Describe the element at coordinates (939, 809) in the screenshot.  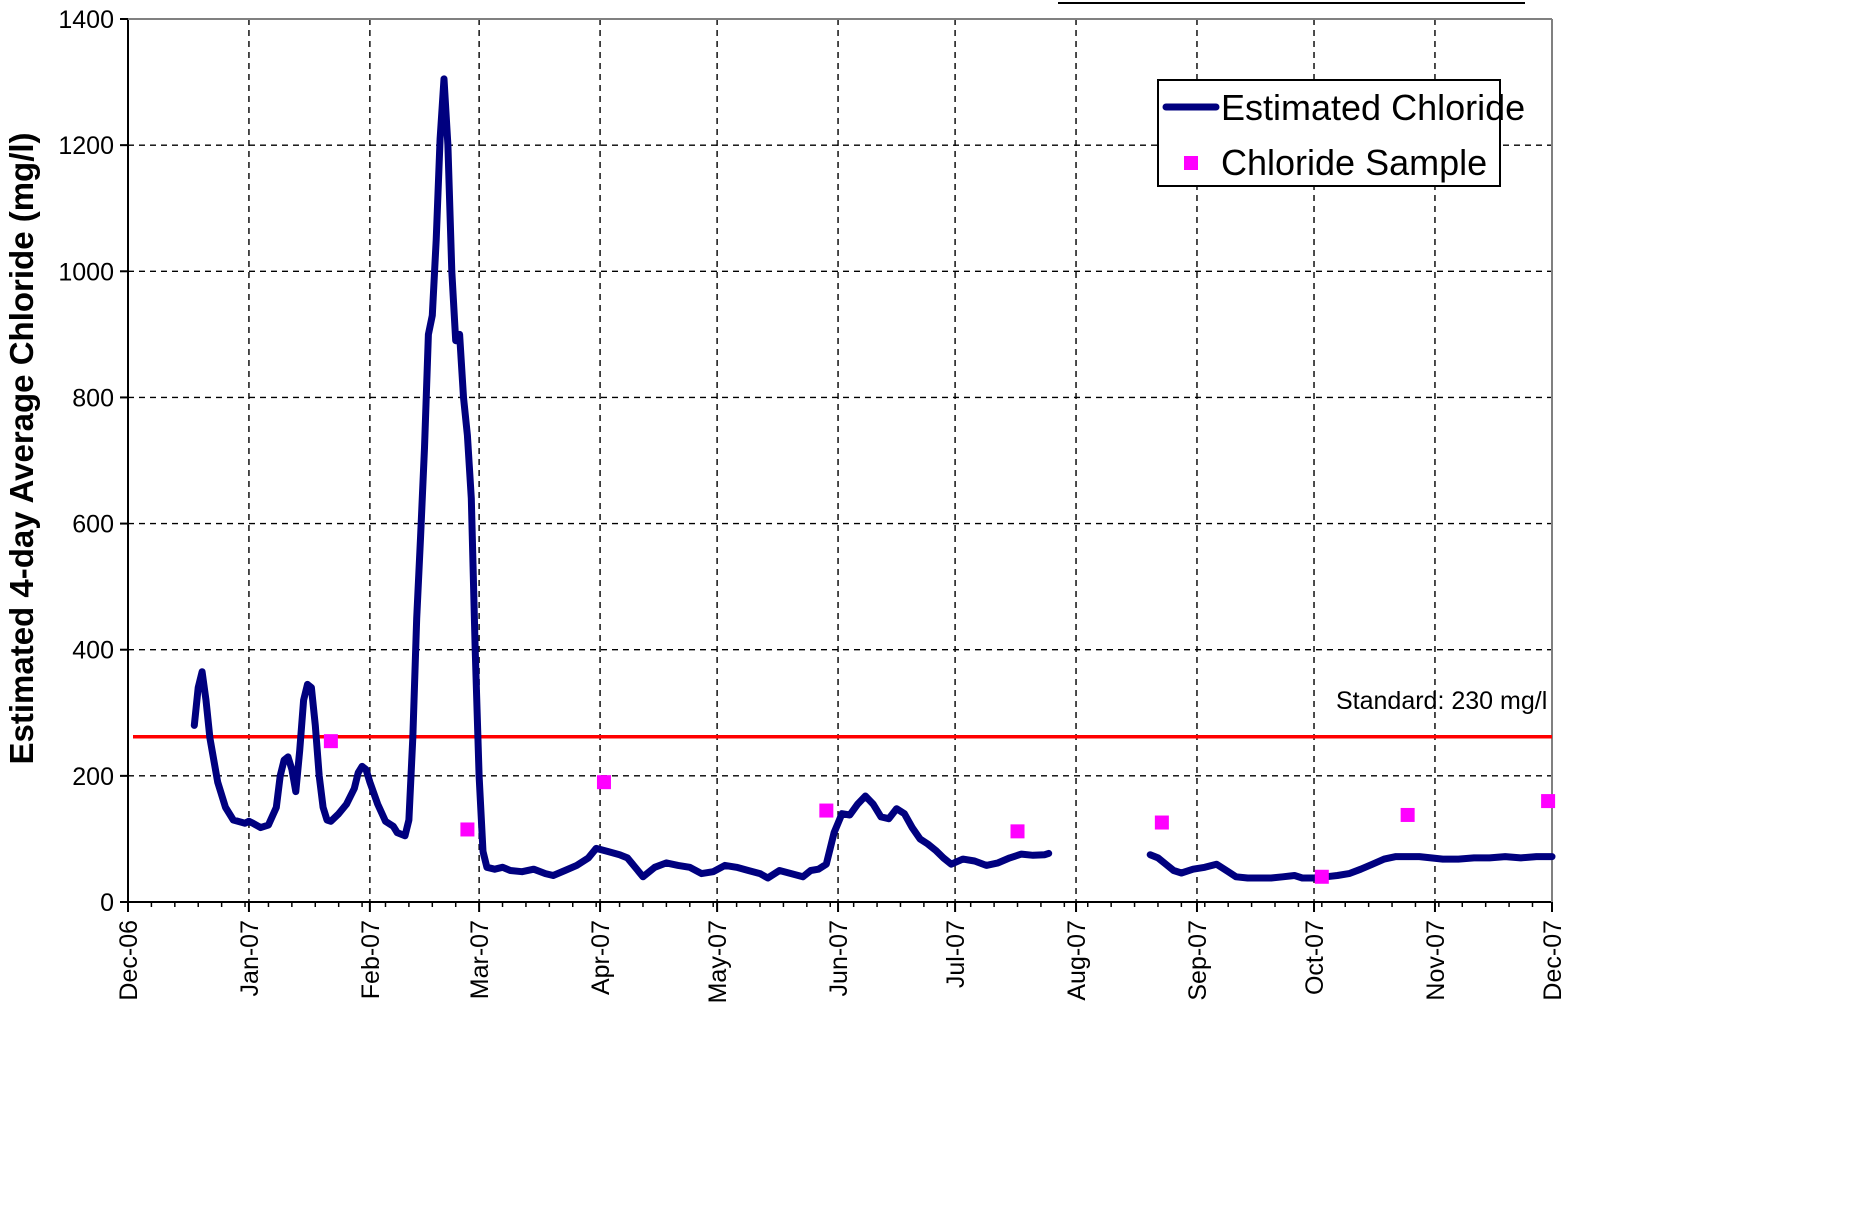
I see `series-chloride-sample` at that location.